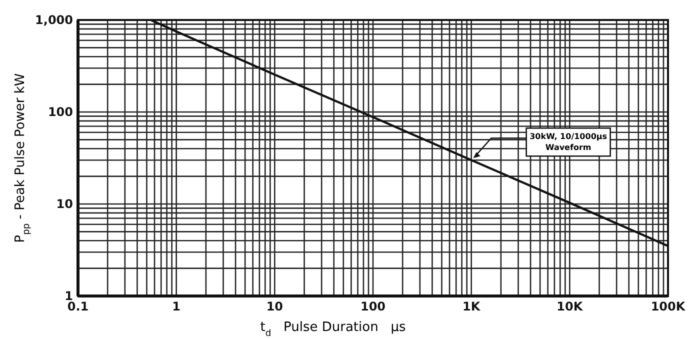 The width and height of the screenshot is (690, 339). What do you see at coordinates (373, 307) in the screenshot?
I see `x-tick-label: 100` at bounding box center [373, 307].